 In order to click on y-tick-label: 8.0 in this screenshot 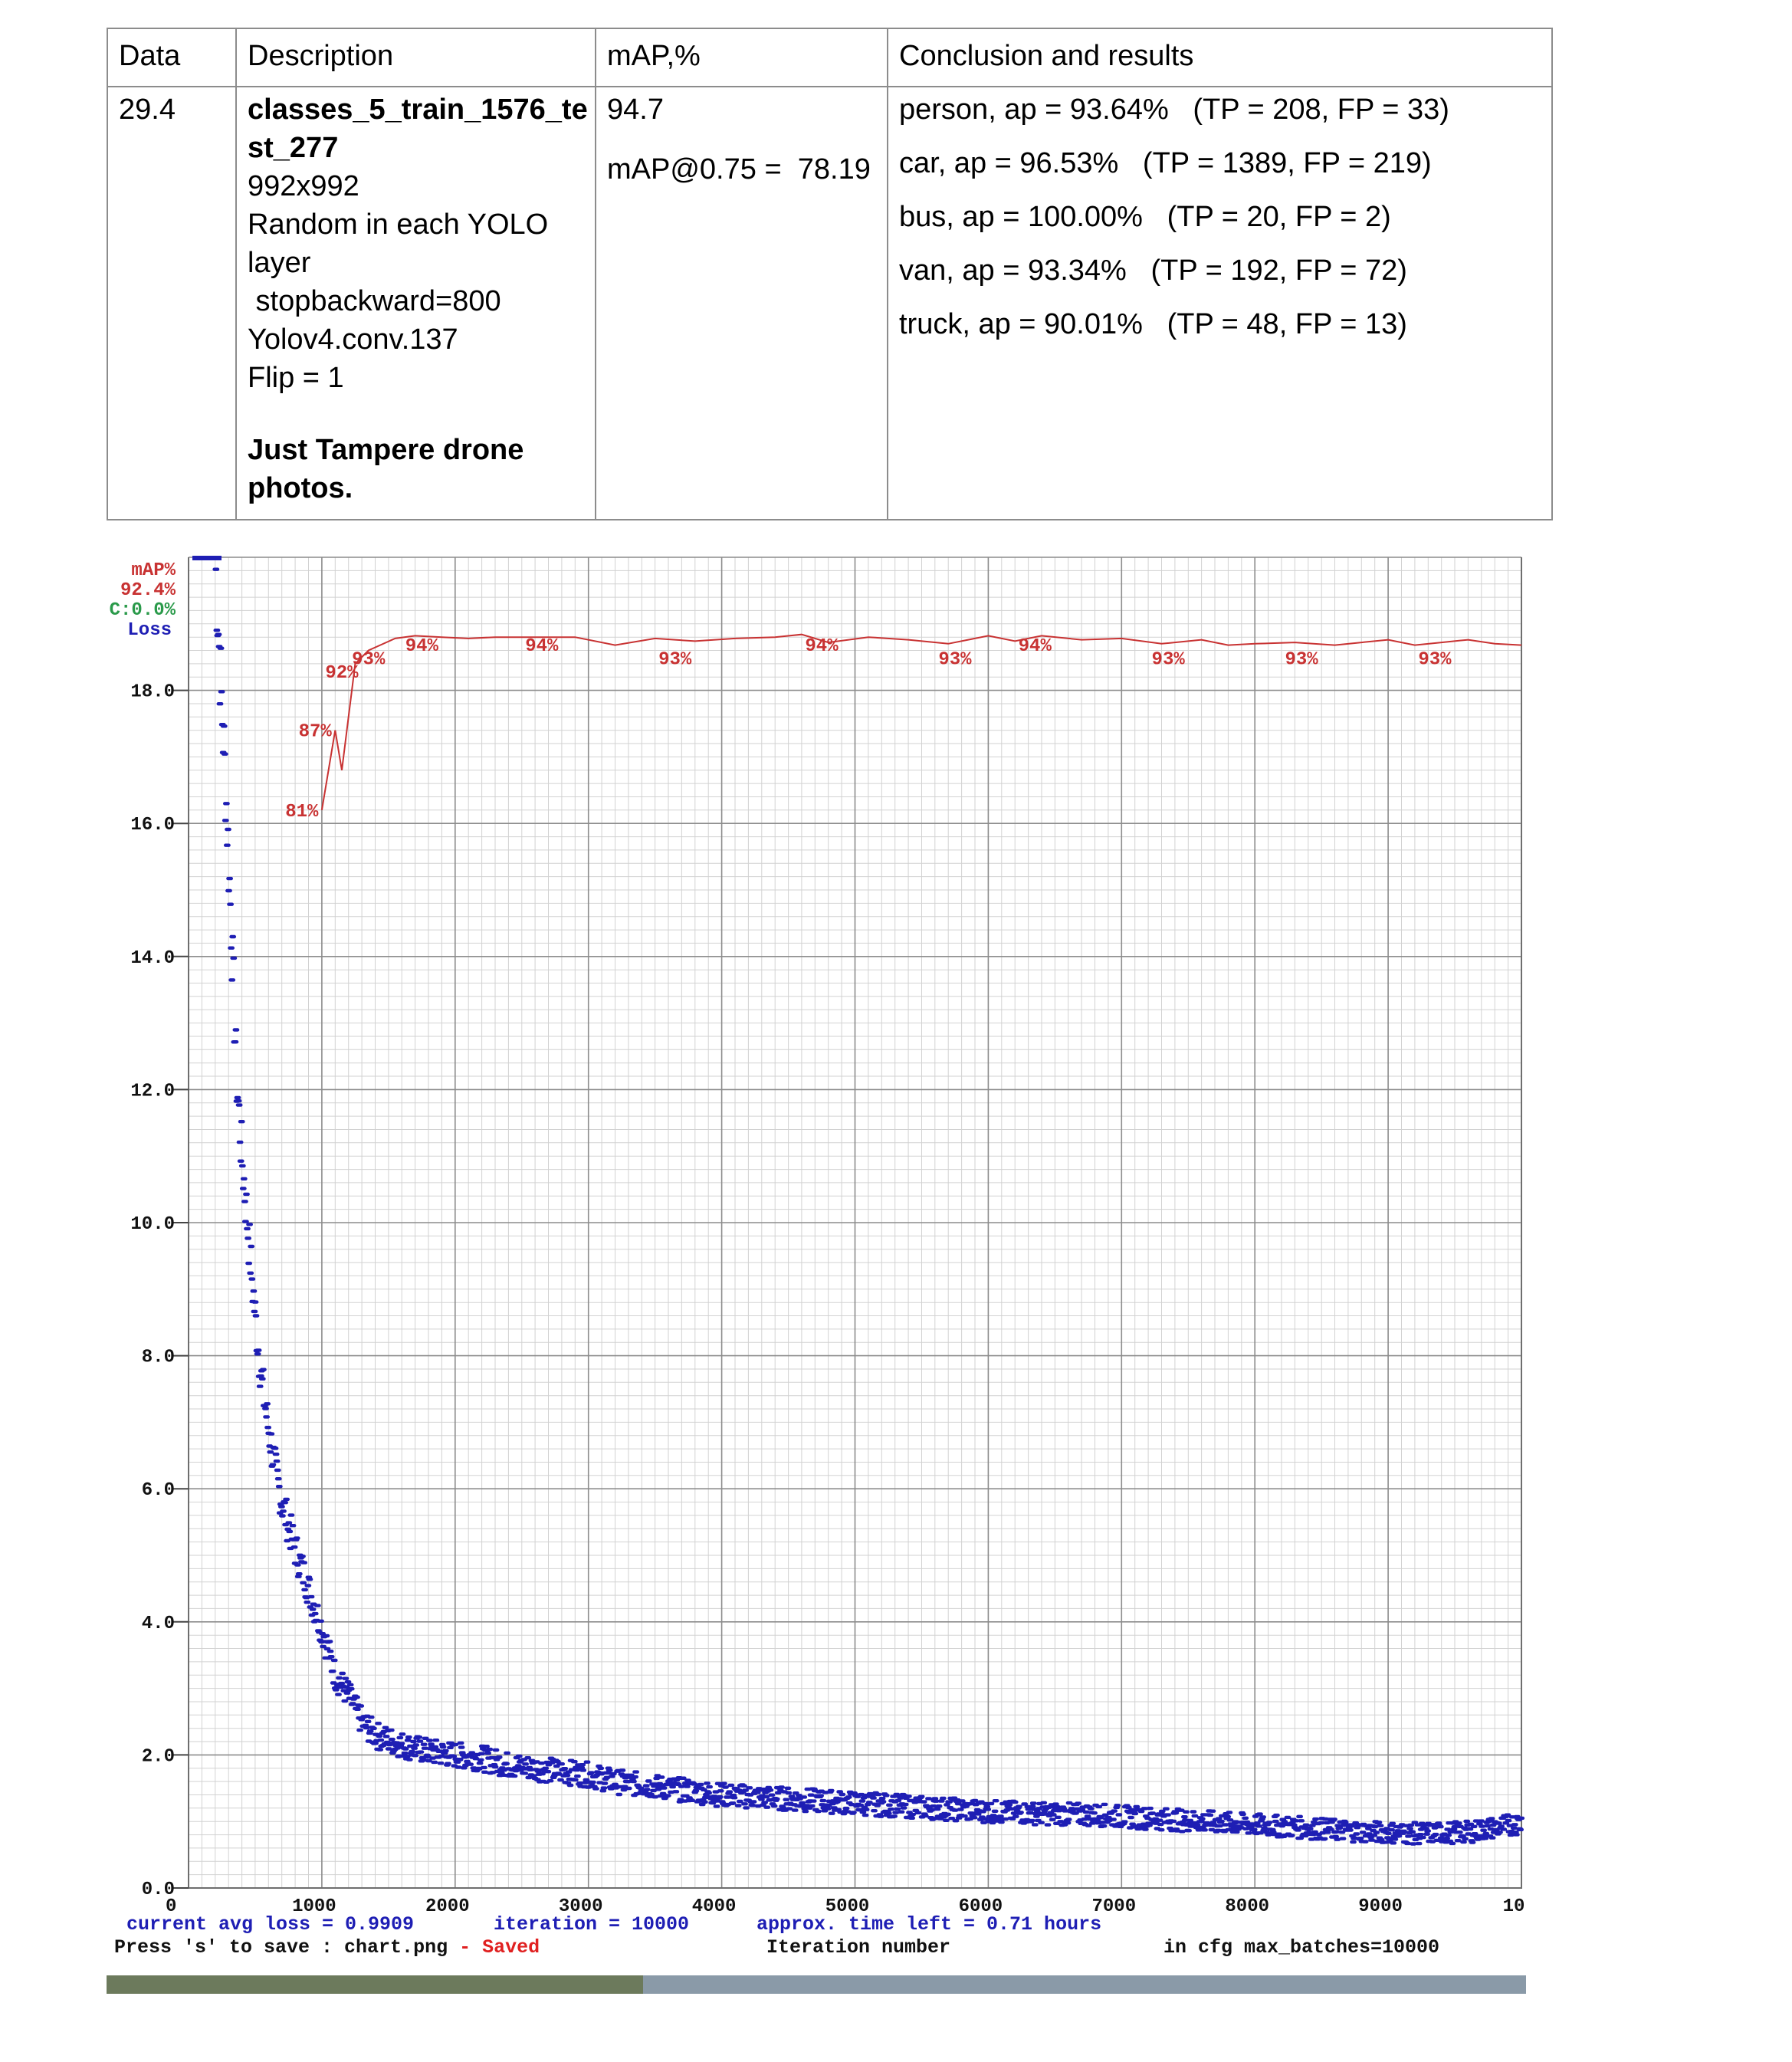, I will do `click(158, 1358)`.